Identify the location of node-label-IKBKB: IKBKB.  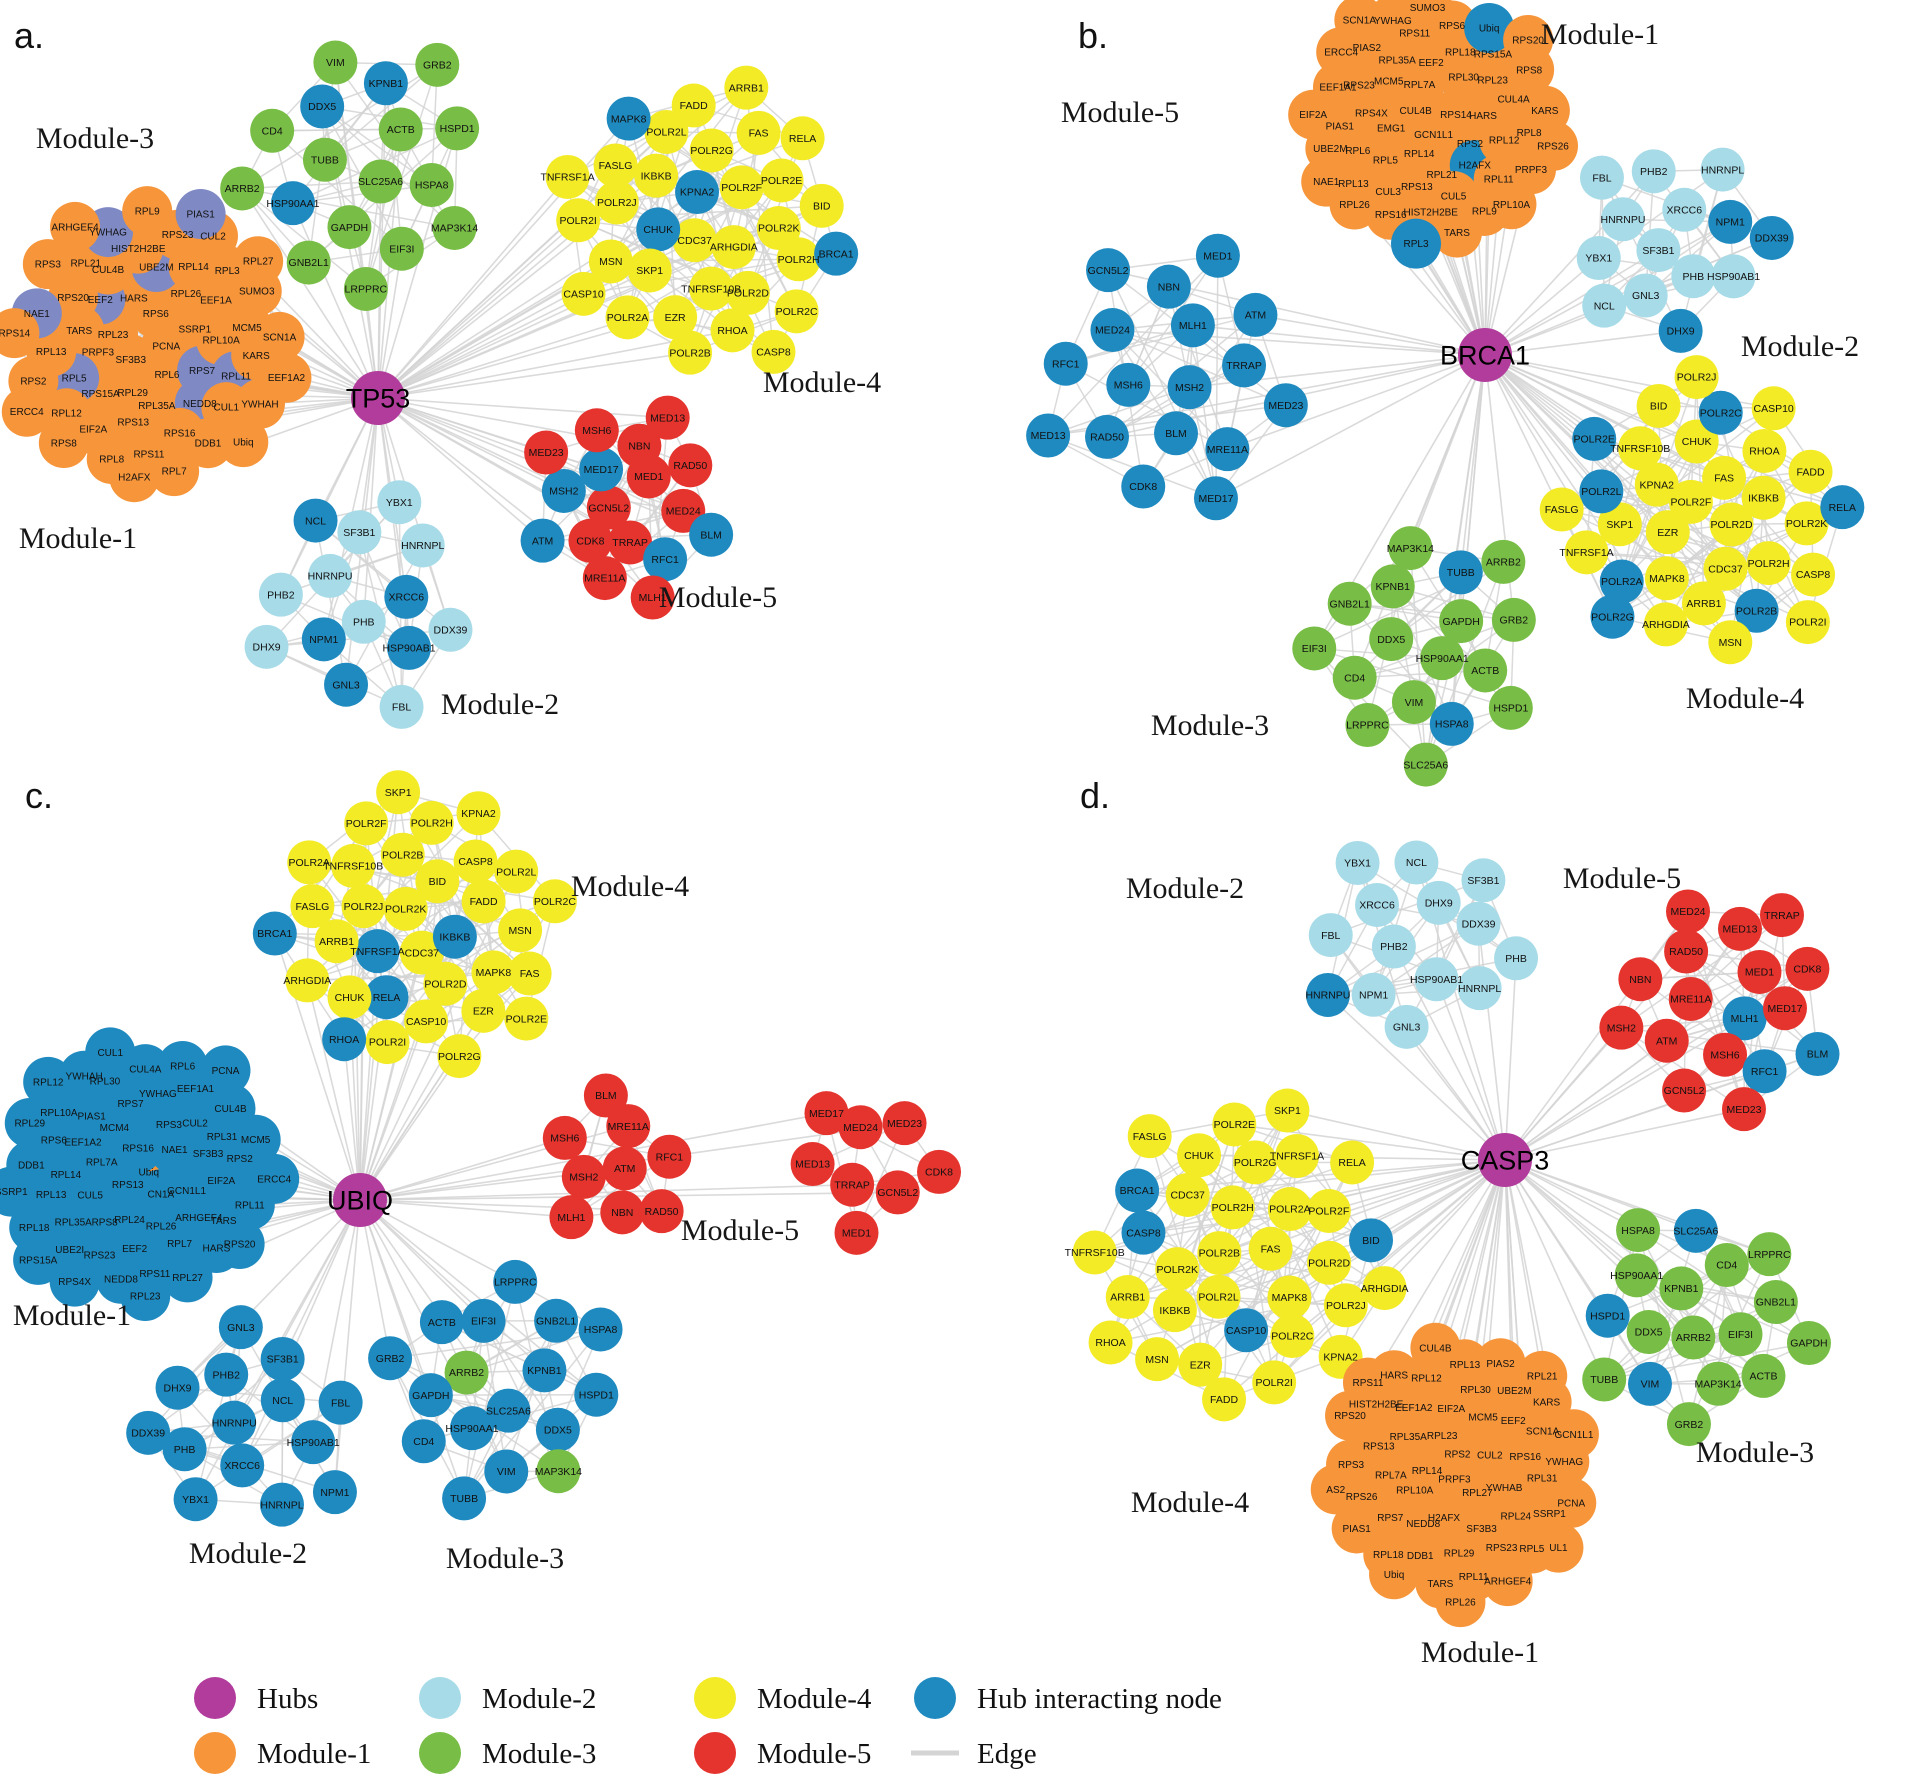
(656, 176).